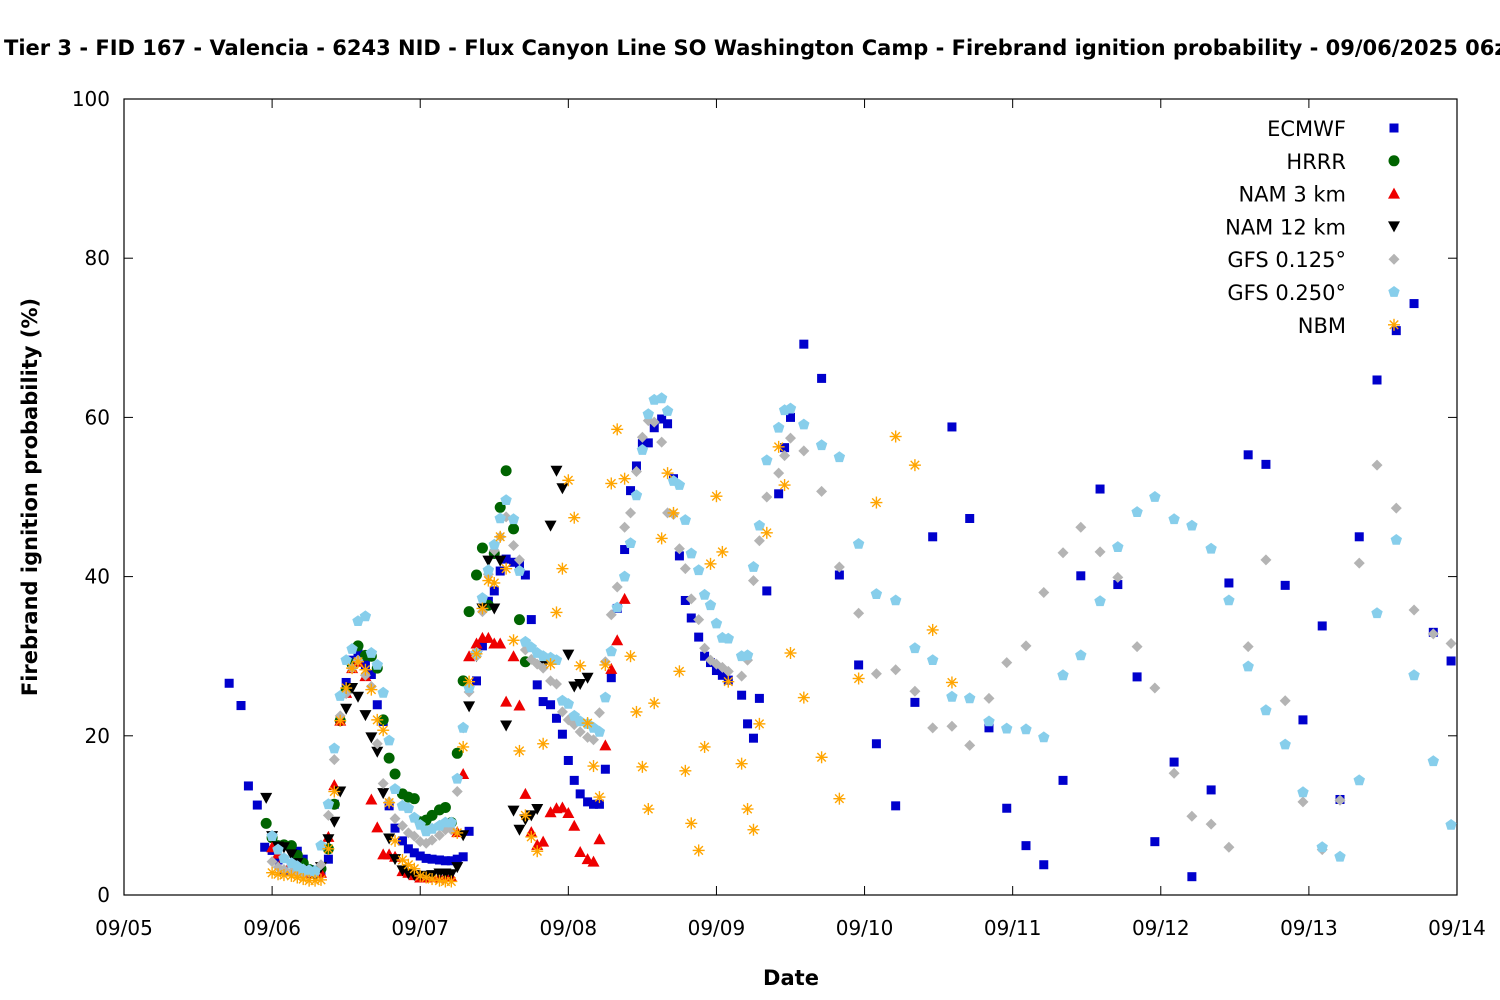 The height and width of the screenshot is (1000, 1500). What do you see at coordinates (103, 895) in the screenshot?
I see `y-tick-label: 0` at bounding box center [103, 895].